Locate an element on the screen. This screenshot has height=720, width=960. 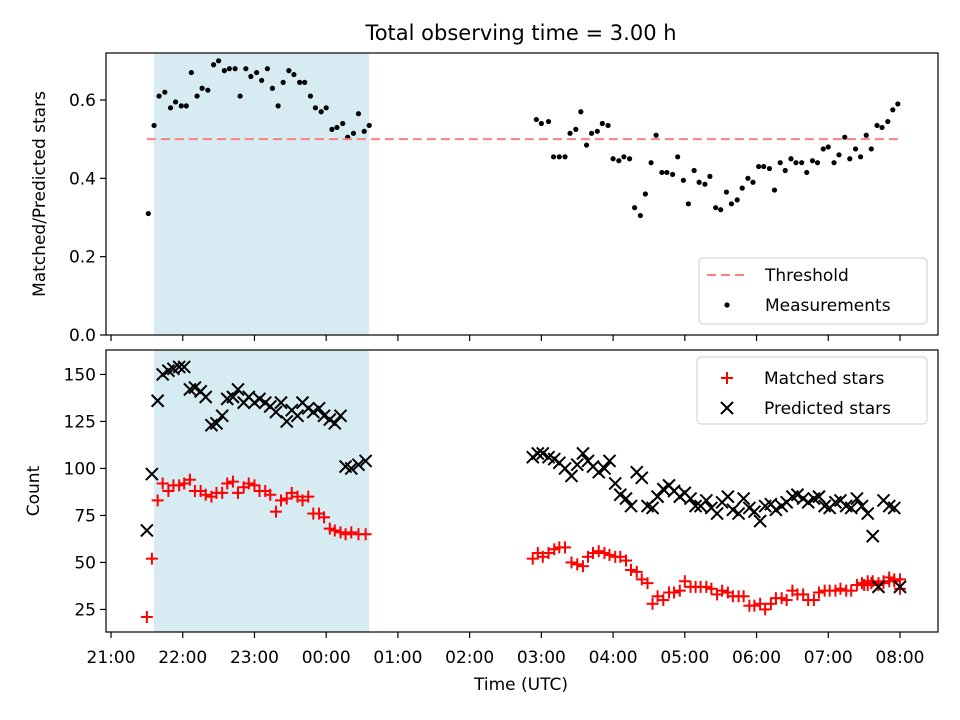
count-y-tick-label: 25 is located at coordinates (85, 610).